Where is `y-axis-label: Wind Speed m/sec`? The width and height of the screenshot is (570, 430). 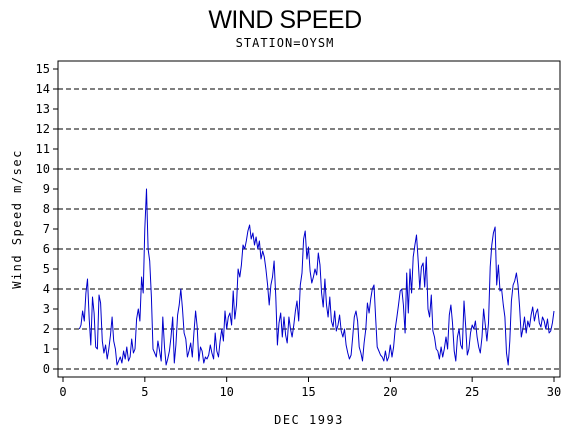
y-axis-label: Wind Speed m/sec is located at coordinates (17, 219).